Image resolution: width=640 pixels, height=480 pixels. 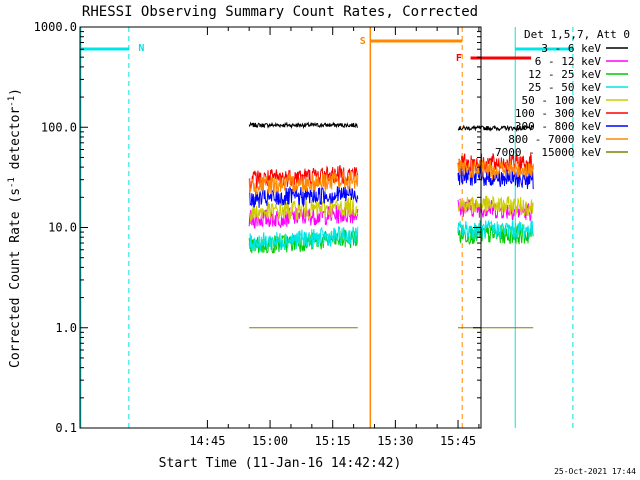 I want to click on x-tick-label: 14:45, so click(x=207, y=441).